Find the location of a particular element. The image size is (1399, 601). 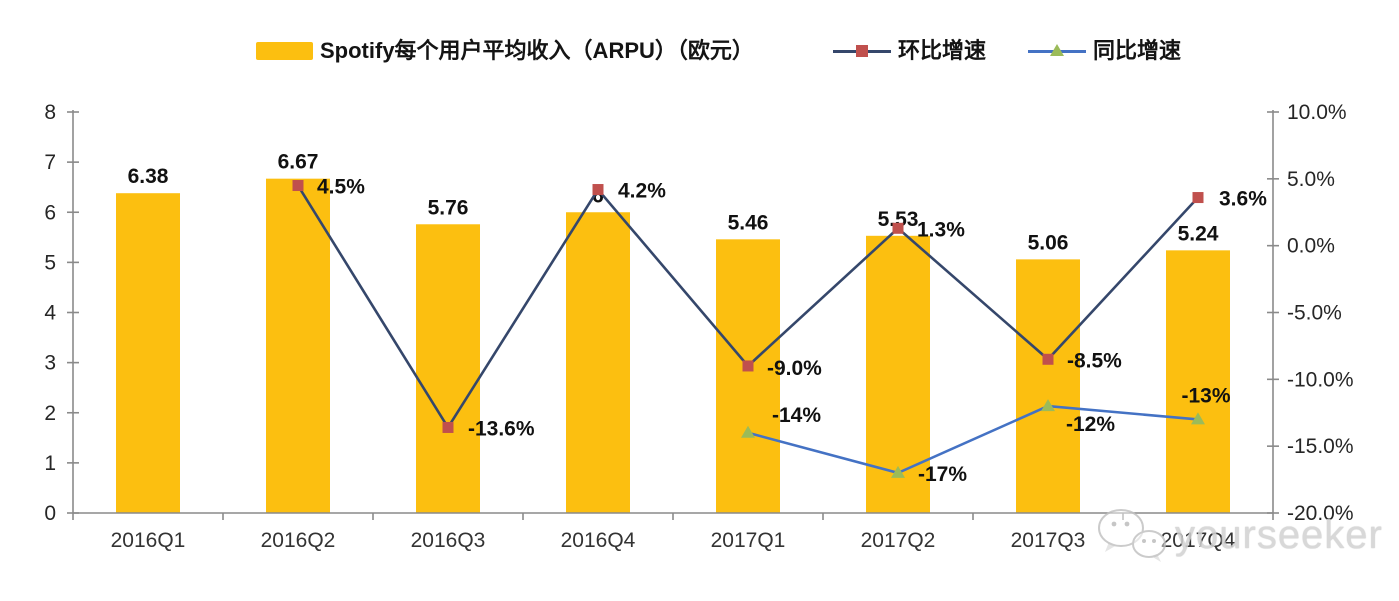

bar-value-label: 6.38 is located at coordinates (148, 176).